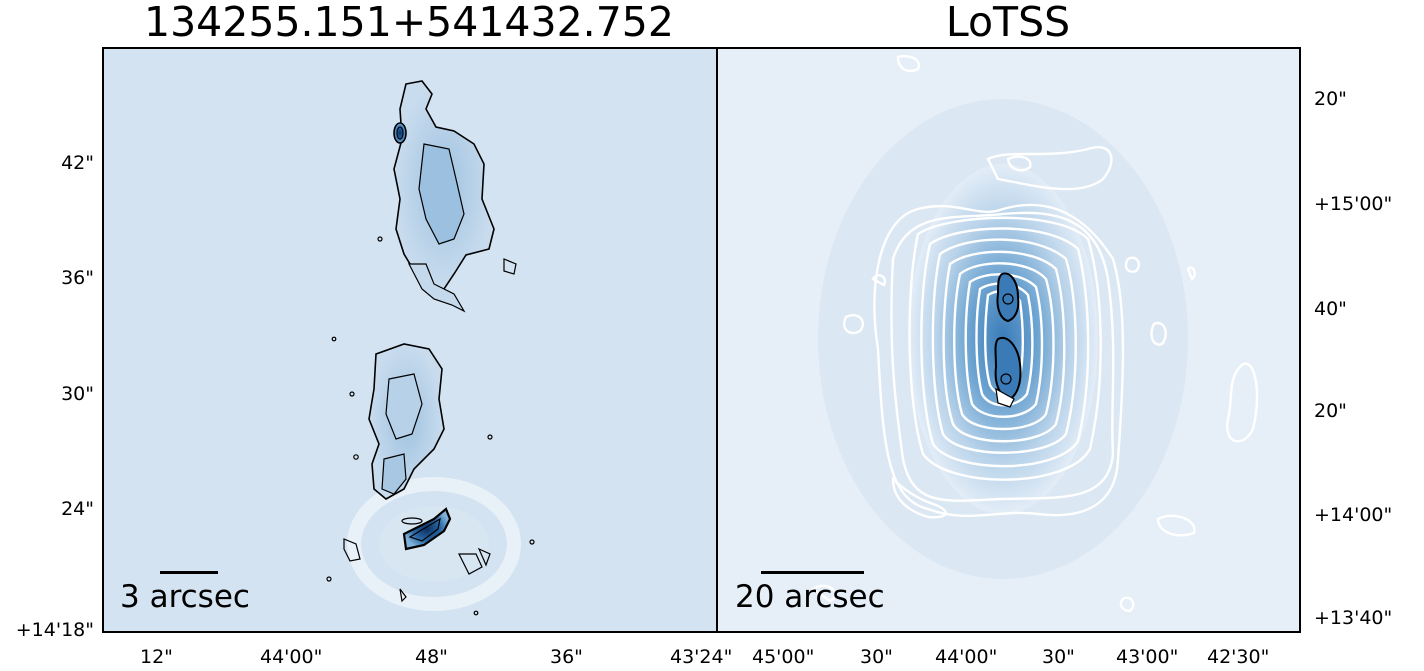  What do you see at coordinates (189, 572) in the screenshot?
I see `left-scale-bar` at bounding box center [189, 572].